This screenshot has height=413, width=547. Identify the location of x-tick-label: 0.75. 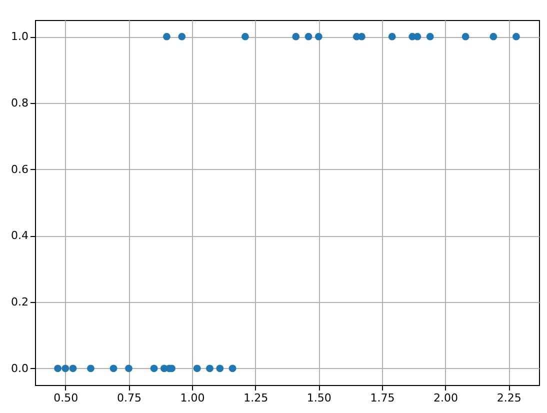
(129, 398).